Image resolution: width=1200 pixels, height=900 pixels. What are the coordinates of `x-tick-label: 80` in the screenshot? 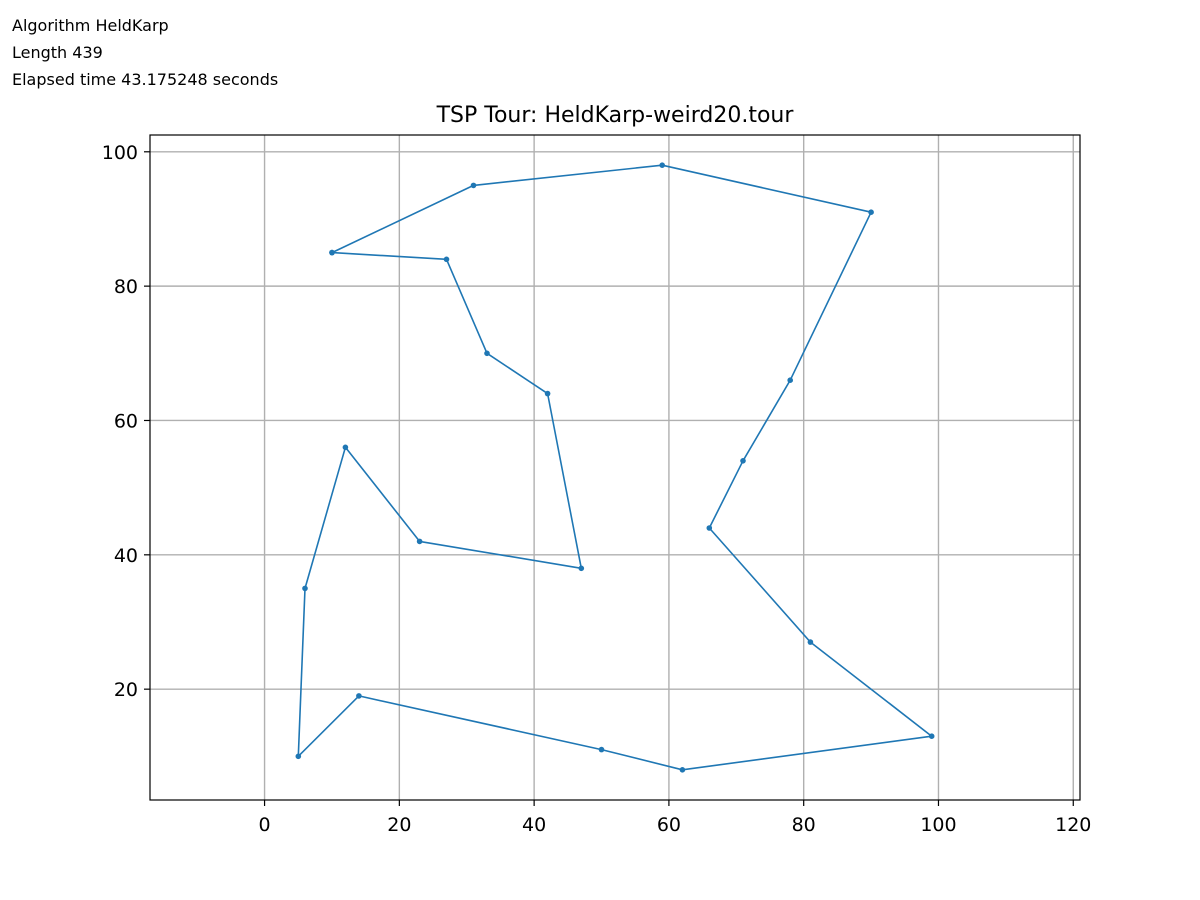 It's located at (804, 825).